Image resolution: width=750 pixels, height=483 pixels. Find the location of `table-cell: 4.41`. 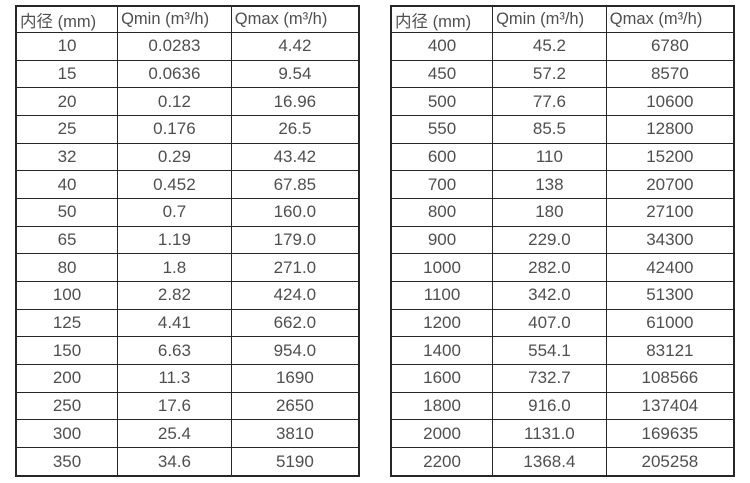

table-cell: 4.41 is located at coordinates (174, 323).